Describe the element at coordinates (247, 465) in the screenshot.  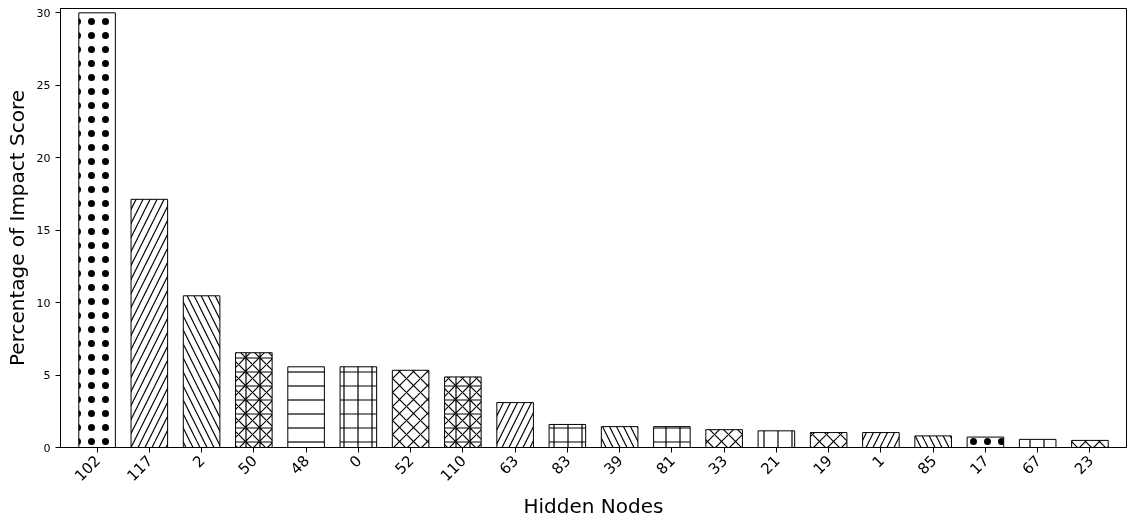
I see `x-tick-label: 50` at that location.